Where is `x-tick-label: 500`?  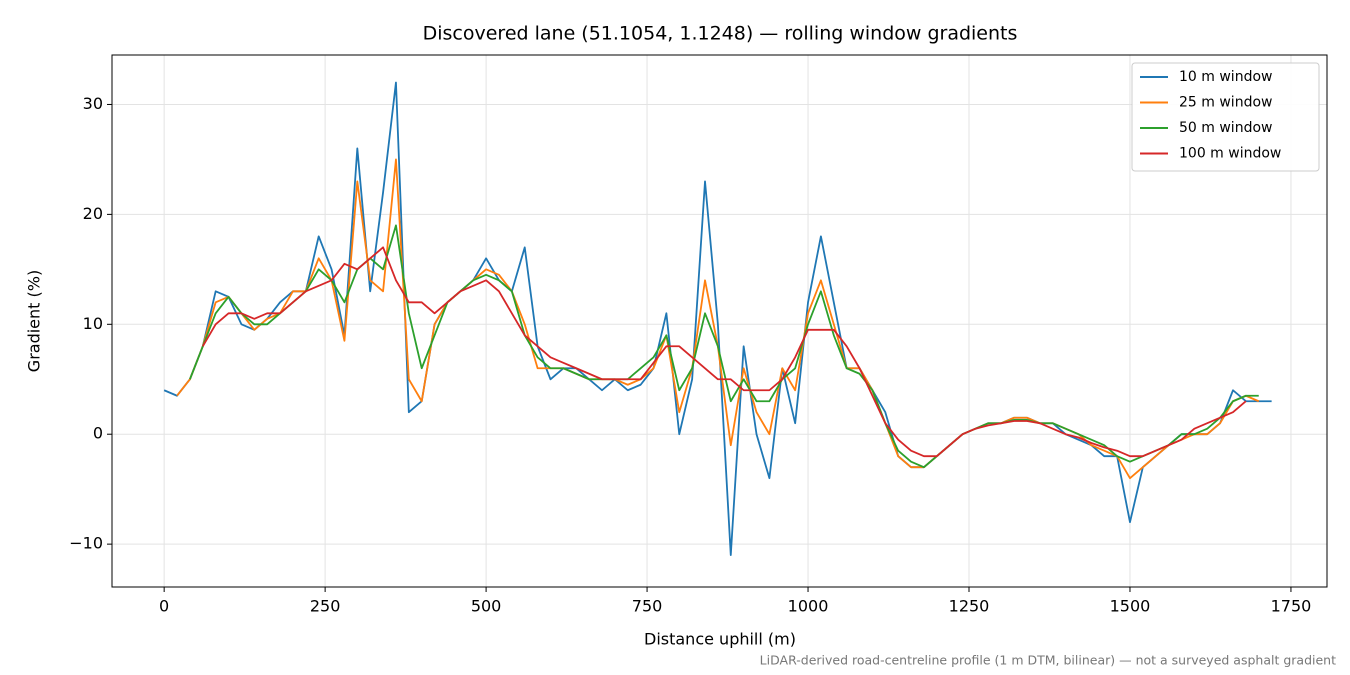 x-tick-label: 500 is located at coordinates (486, 606).